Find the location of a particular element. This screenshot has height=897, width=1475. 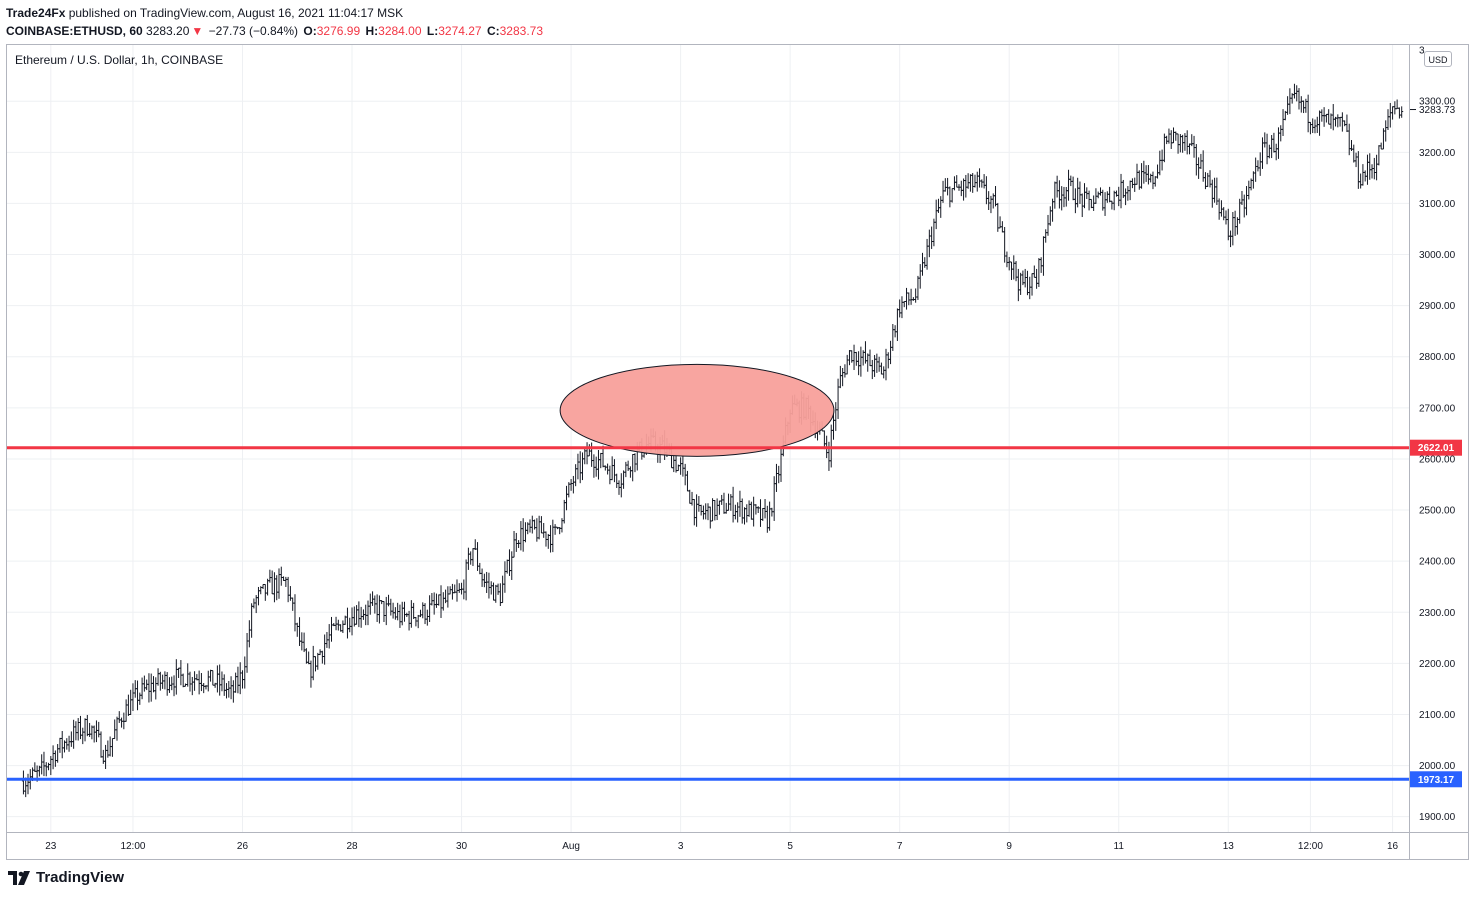

time-tick-label: 28 is located at coordinates (352, 846).